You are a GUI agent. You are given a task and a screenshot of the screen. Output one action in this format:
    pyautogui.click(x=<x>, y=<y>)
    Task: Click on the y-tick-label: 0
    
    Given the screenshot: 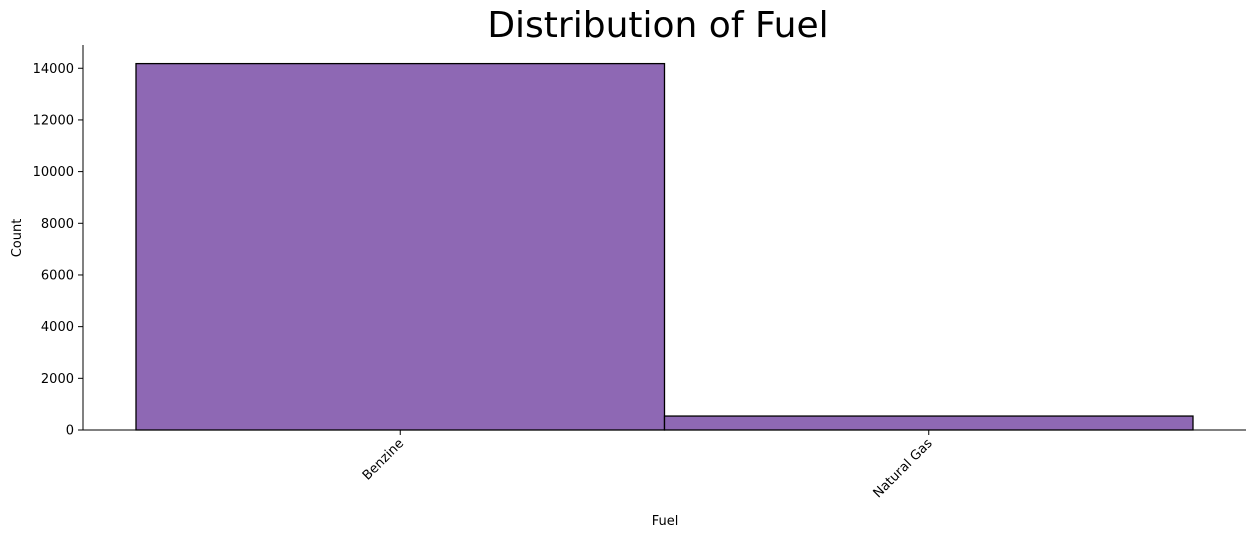 What is the action you would take?
    pyautogui.click(x=70, y=431)
    